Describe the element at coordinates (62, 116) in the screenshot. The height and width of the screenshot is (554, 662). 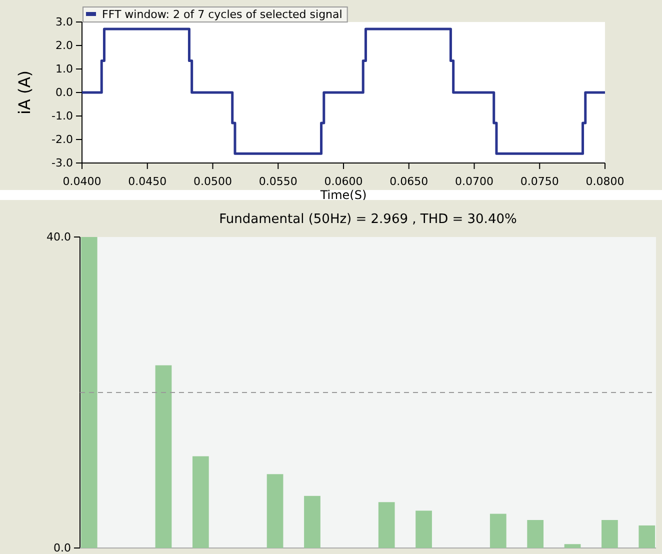
I see `y-tick-label: -1.0` at that location.